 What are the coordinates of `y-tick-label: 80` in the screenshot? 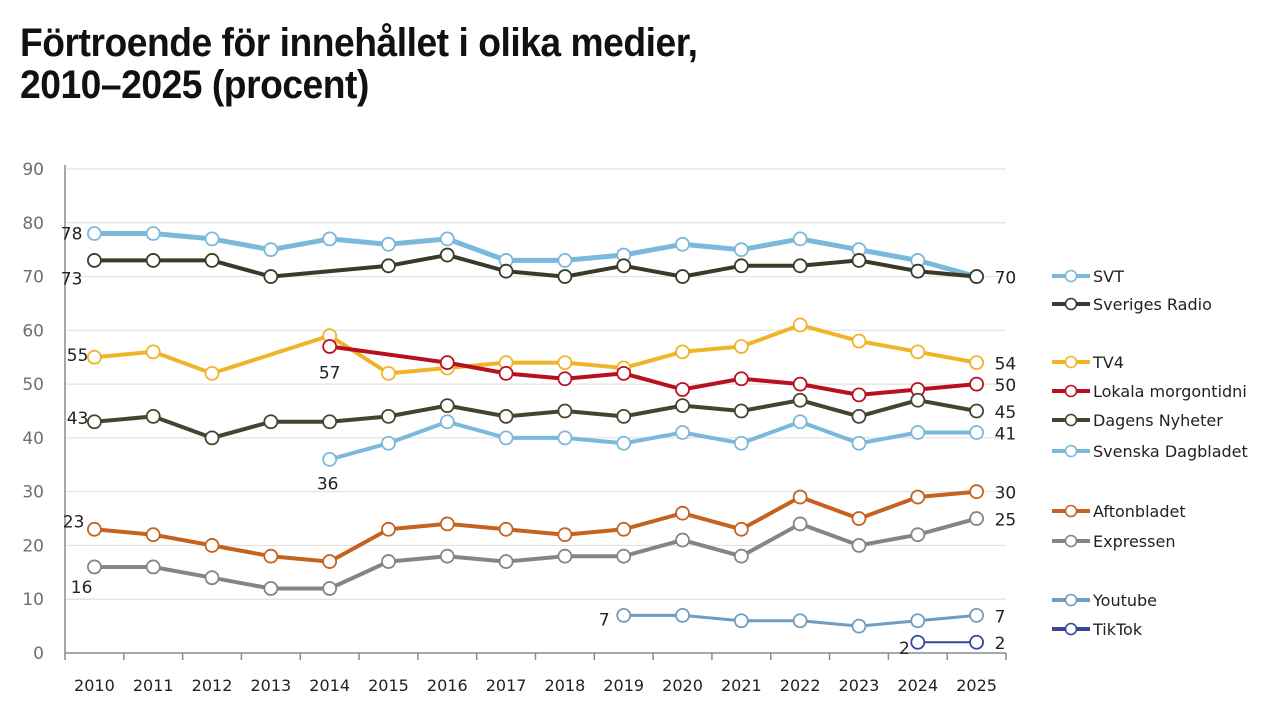 It's located at (33, 224).